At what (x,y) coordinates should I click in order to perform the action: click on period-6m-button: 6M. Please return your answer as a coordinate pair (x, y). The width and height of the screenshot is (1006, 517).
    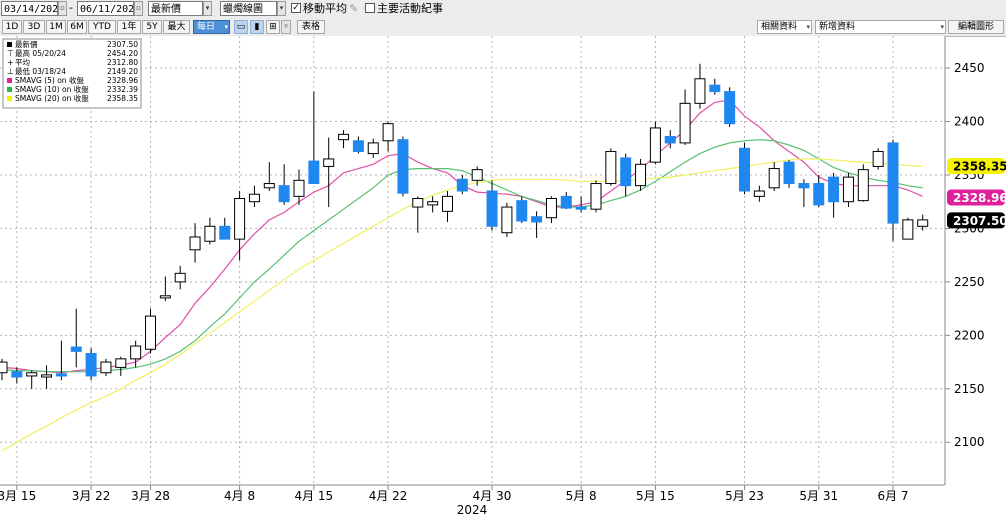
    Looking at the image, I should click on (77, 27).